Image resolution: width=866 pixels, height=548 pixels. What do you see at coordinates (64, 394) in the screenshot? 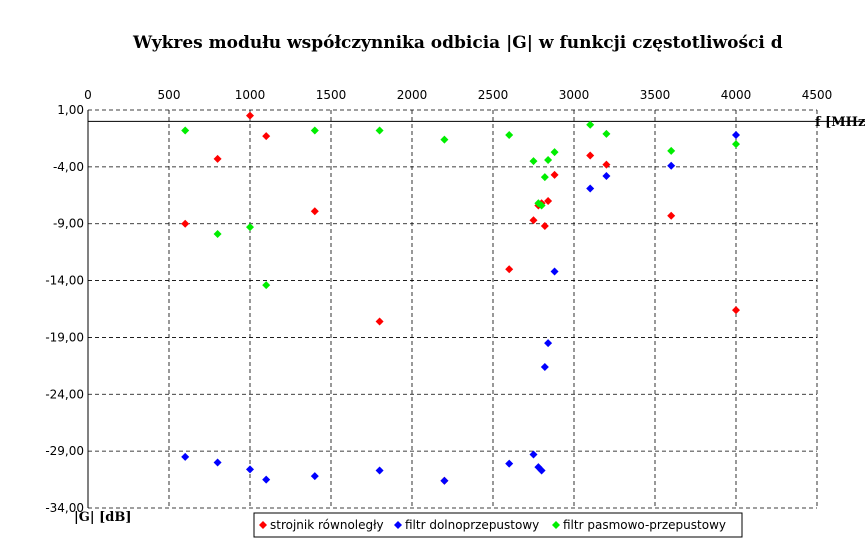
I see `y-tick-label: -24,00` at bounding box center [64, 394].